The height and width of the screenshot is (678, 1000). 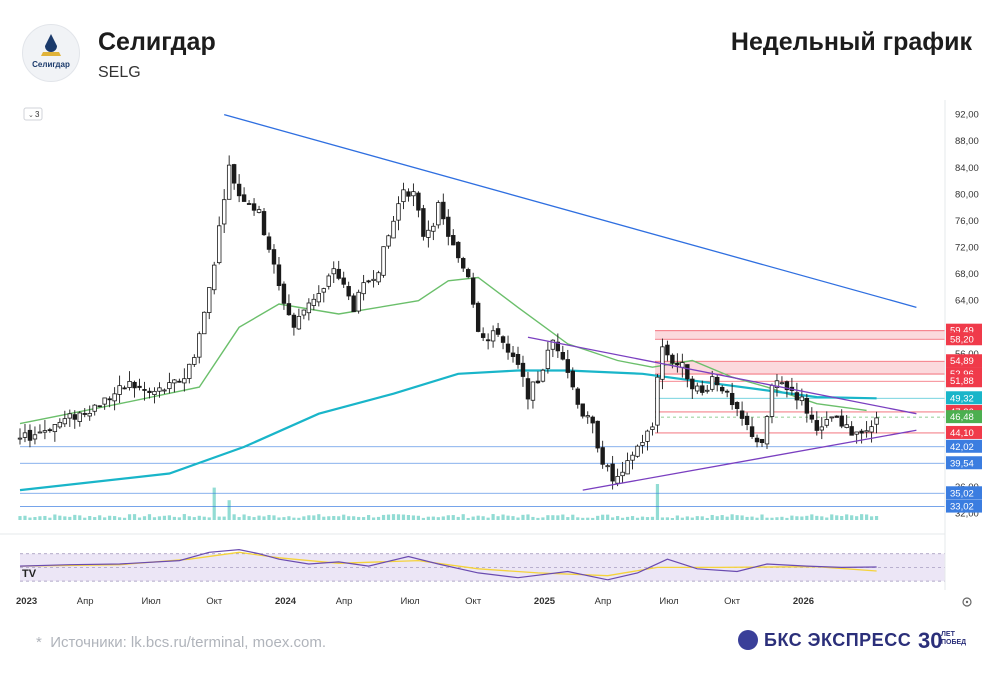 What do you see at coordinates (33, 114) in the screenshot?
I see `collapse-button: ⌄ 3` at bounding box center [33, 114].